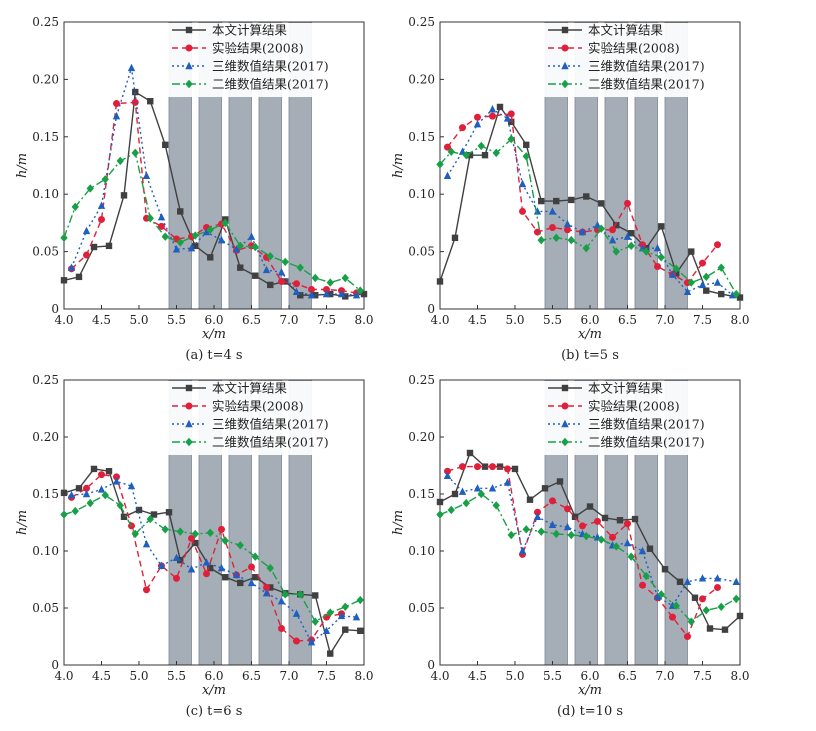 The width and height of the screenshot is (816, 731). What do you see at coordinates (439, 320) in the screenshot?
I see `x-tick-label: 4.0` at bounding box center [439, 320].